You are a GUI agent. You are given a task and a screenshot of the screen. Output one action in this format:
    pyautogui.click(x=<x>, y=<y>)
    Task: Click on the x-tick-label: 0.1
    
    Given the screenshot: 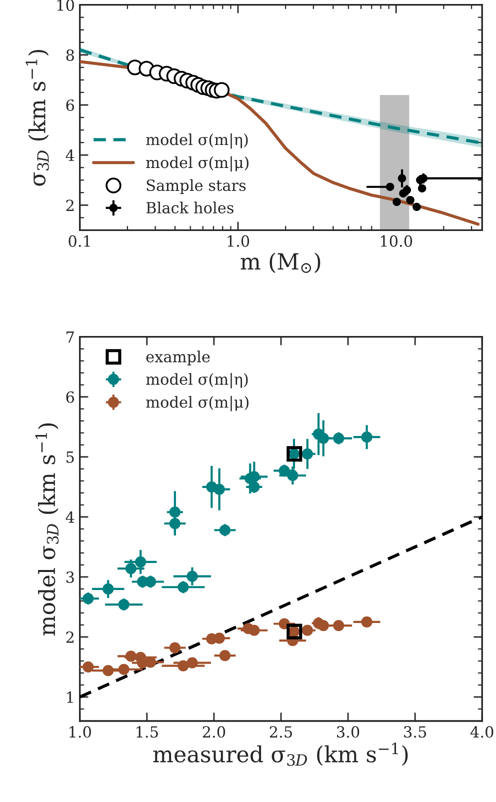 What is the action you would take?
    pyautogui.click(x=79, y=241)
    